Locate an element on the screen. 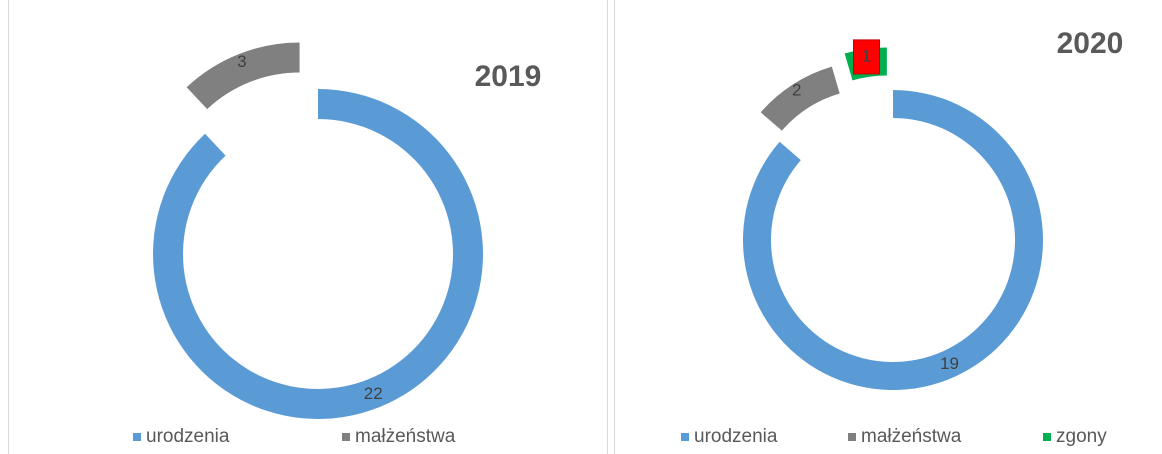 The width and height of the screenshot is (1162, 454). chart-title: 2020 is located at coordinates (1090, 43).